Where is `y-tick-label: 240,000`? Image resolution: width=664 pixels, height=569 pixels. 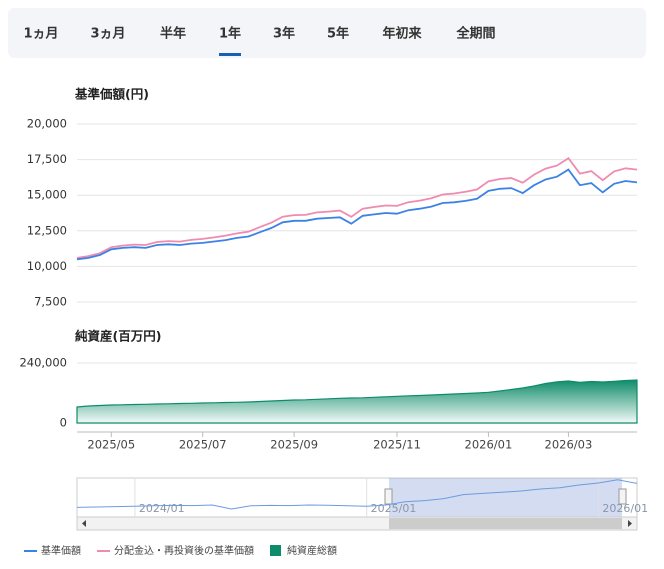
y-tick-label: 240,000 is located at coordinates (43, 363).